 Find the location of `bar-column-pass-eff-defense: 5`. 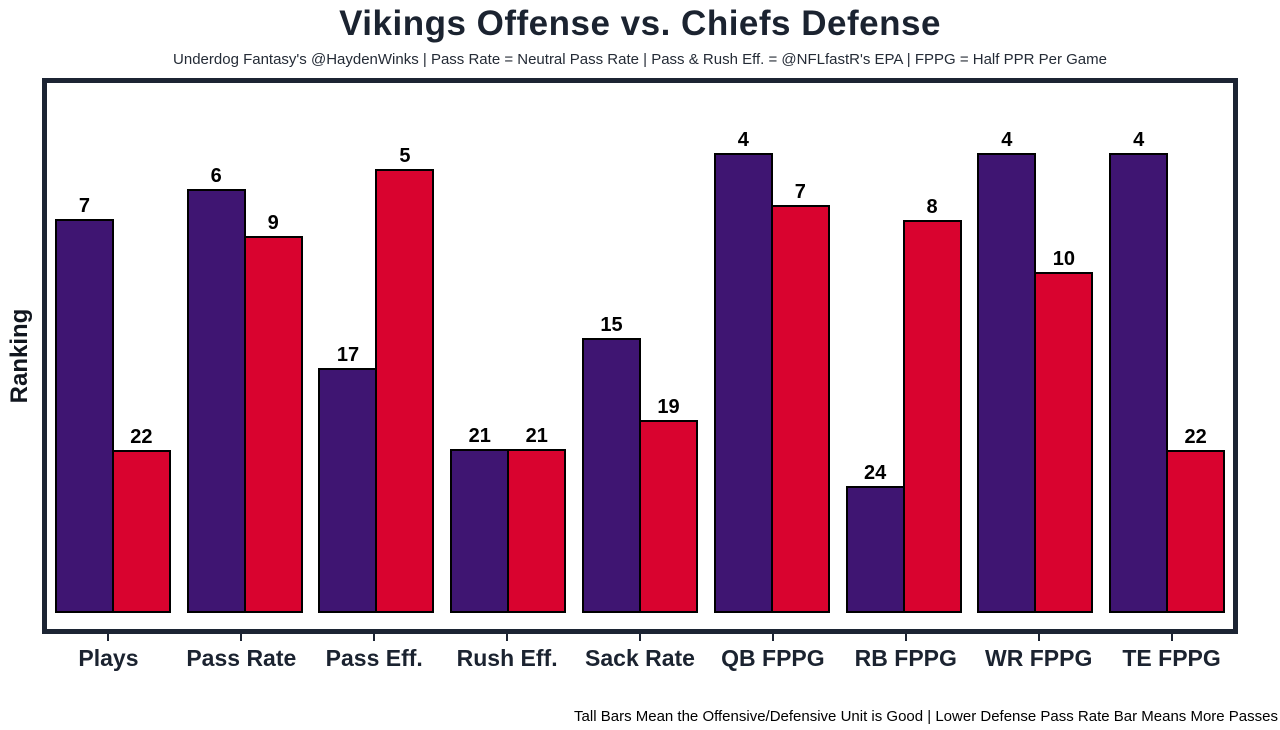

bar-column-pass-eff-defense: 5 is located at coordinates (405, 379).